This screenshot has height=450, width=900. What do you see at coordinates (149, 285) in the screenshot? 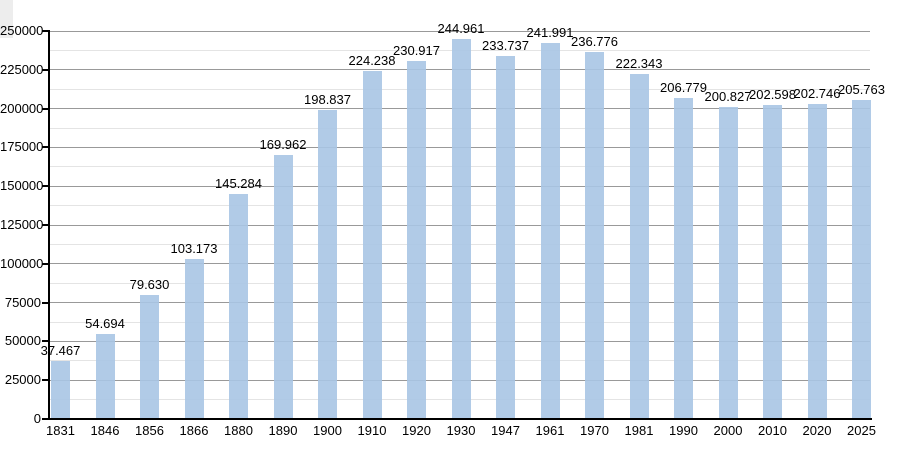
I see `bar-value-label: 79.630` at bounding box center [149, 285].